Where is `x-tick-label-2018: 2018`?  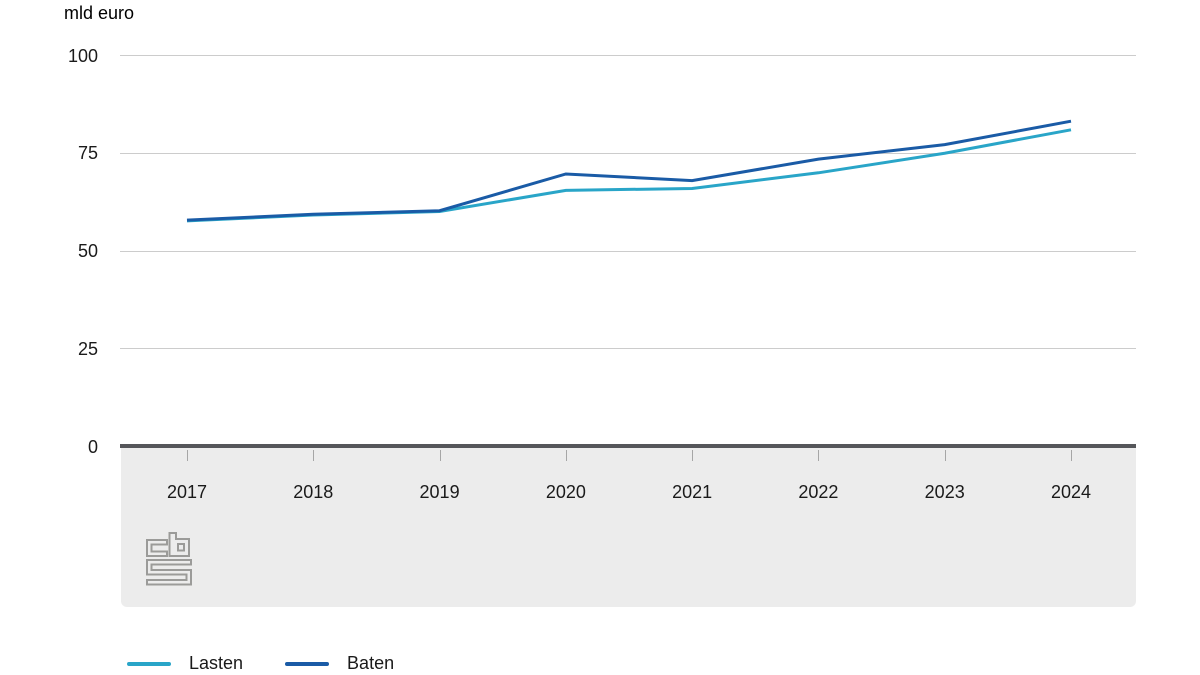
x-tick-label-2018: 2018 is located at coordinates (313, 492).